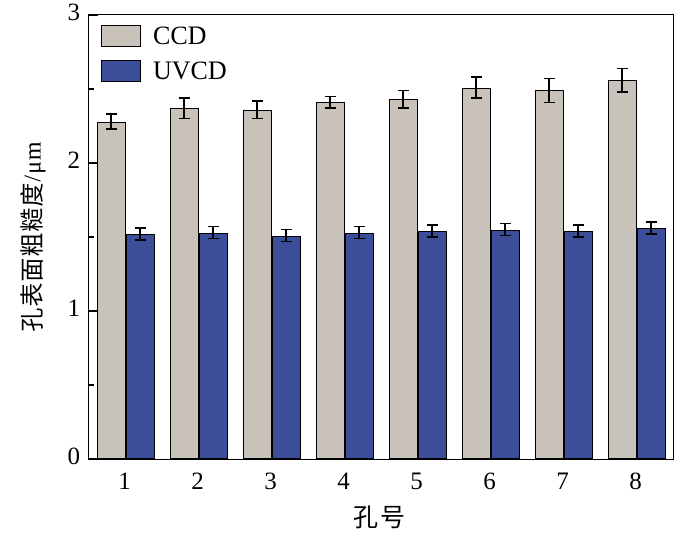  I want to click on x-tick-label: 7, so click(562, 481).